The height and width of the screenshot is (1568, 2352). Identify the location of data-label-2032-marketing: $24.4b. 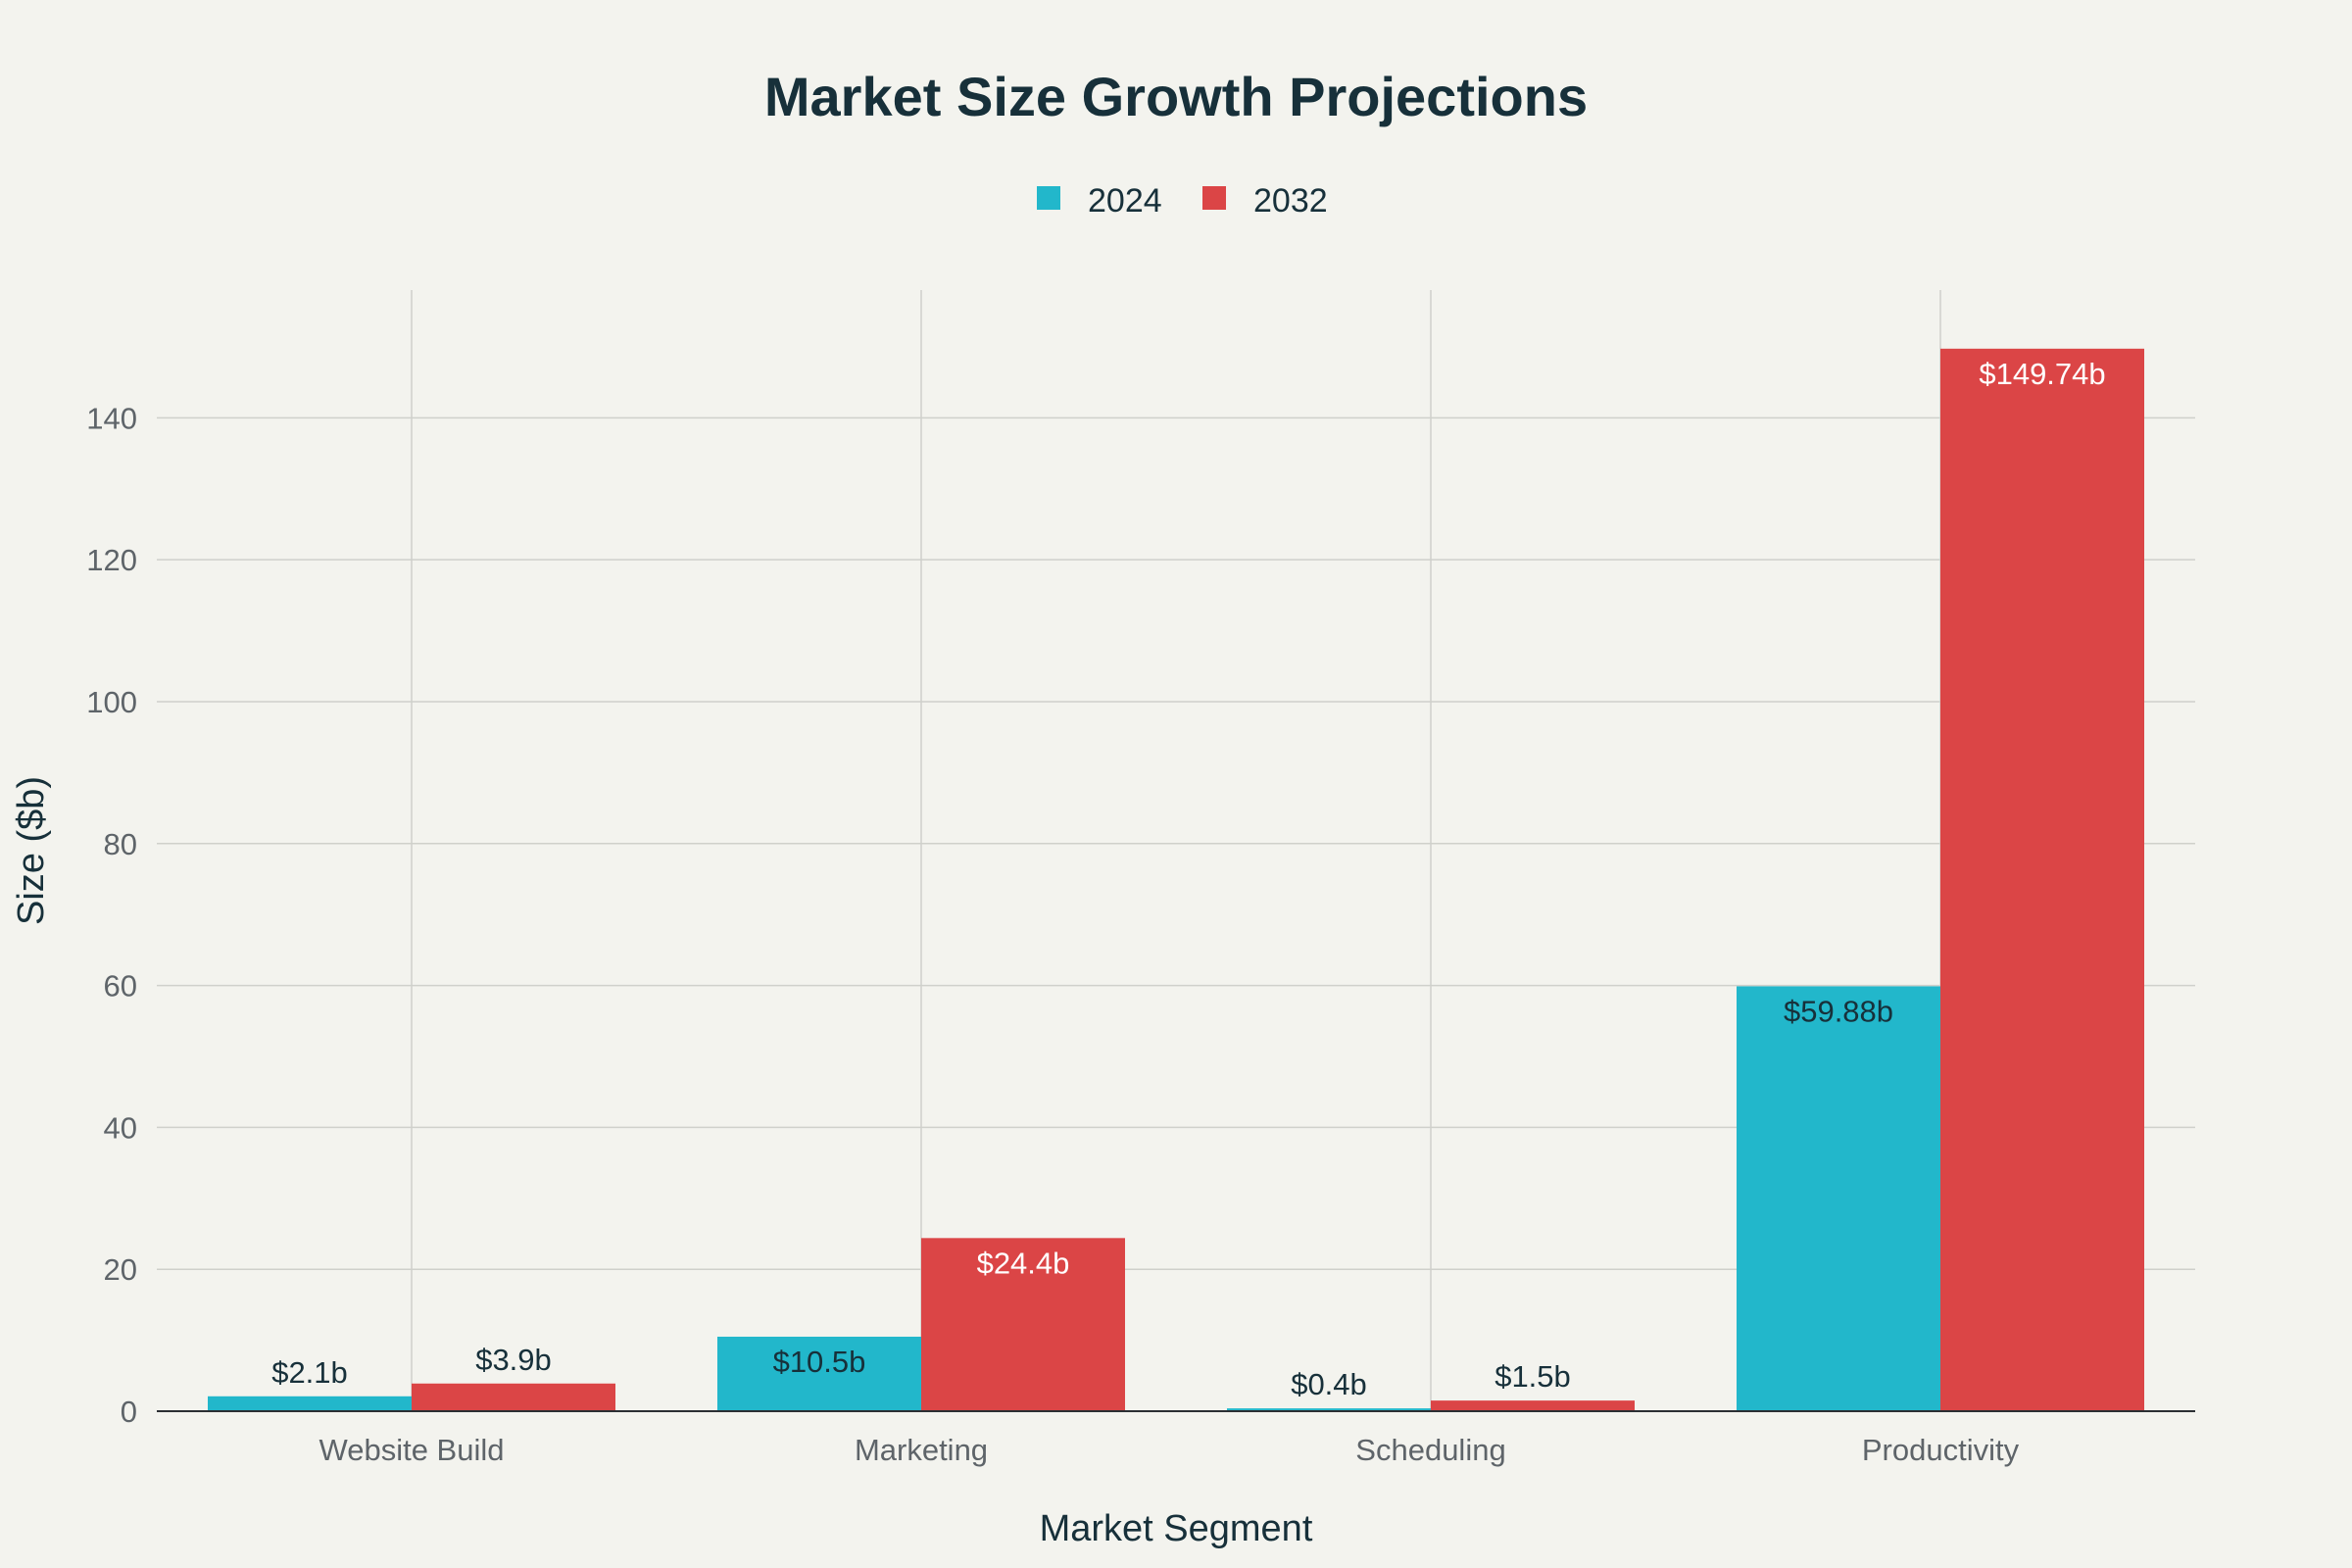
(1023, 1263).